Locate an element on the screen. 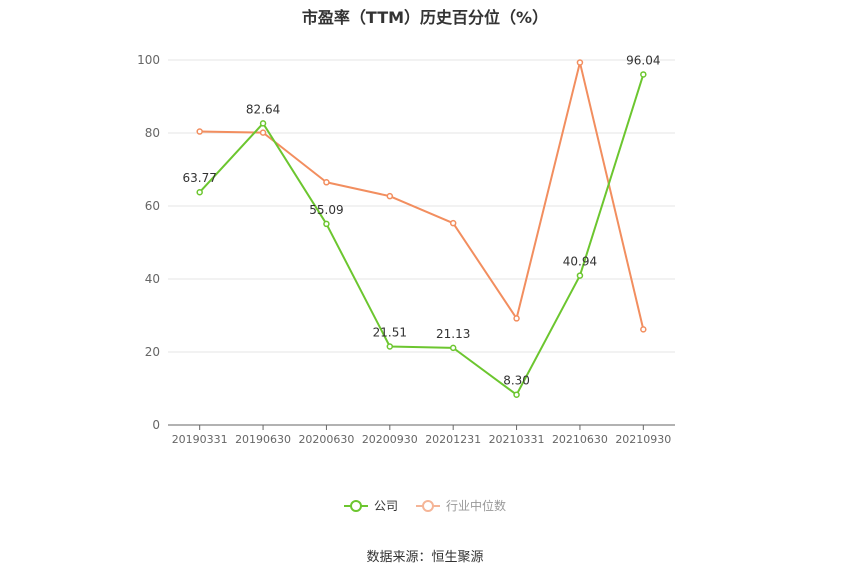  y-tick-label: 60 is located at coordinates (152, 206).